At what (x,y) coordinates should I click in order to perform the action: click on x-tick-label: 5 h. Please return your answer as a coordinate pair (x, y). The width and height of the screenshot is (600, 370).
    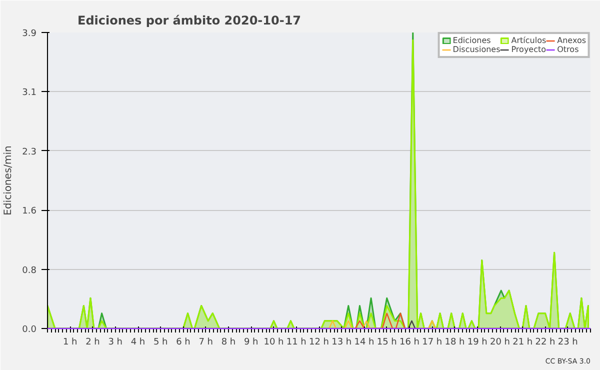
    Looking at the image, I should click on (160, 343).